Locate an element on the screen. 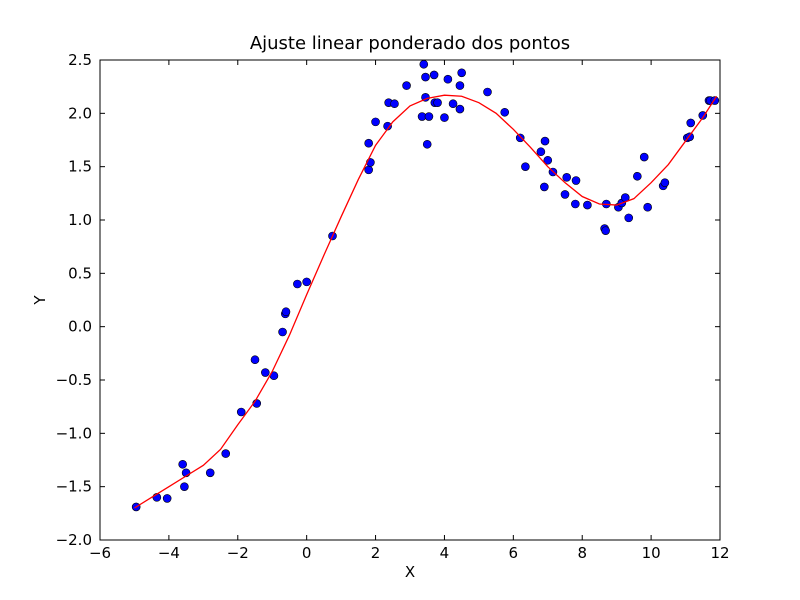 The height and width of the screenshot is (600, 800). y-axis-label: Y is located at coordinates (40, 300).